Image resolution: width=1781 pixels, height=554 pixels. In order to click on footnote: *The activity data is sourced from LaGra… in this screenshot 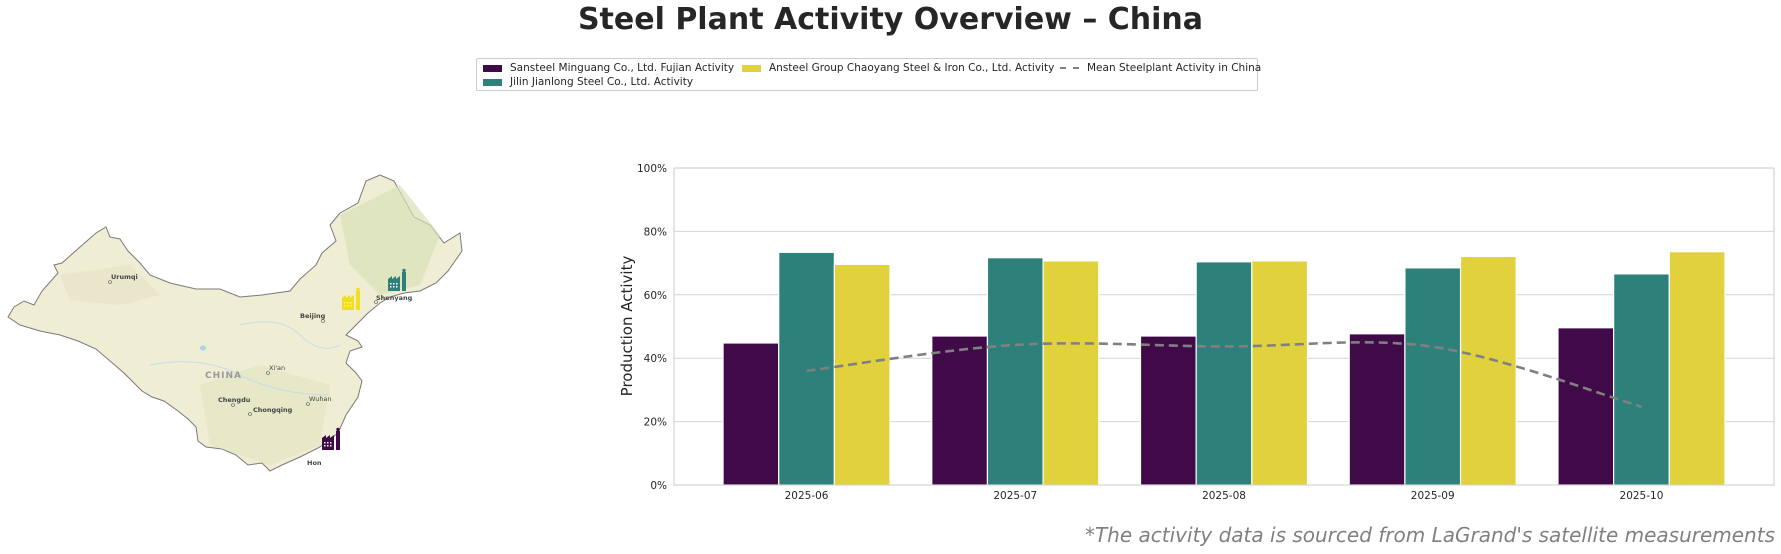, I will do `click(1429, 535)`.